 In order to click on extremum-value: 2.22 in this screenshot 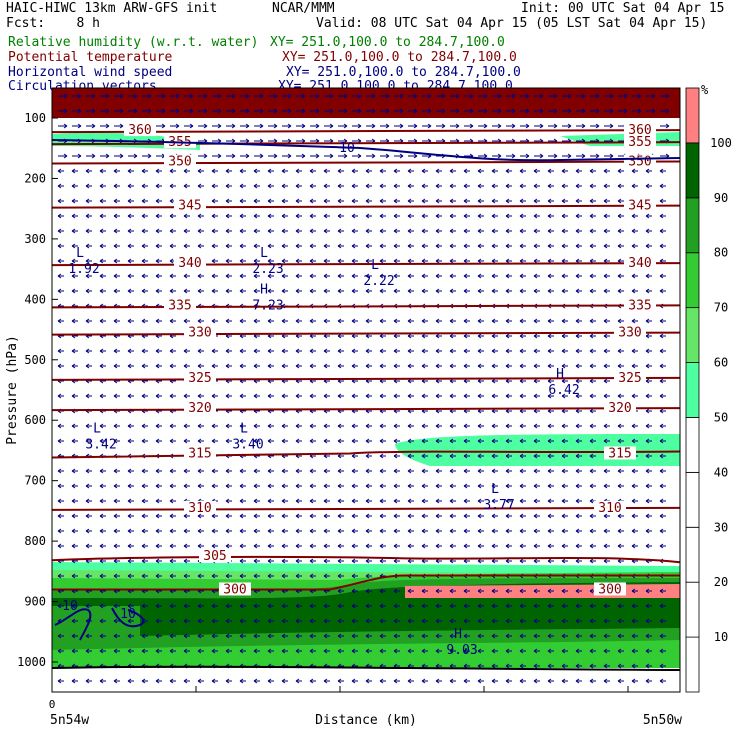, I will do `click(378, 281)`.